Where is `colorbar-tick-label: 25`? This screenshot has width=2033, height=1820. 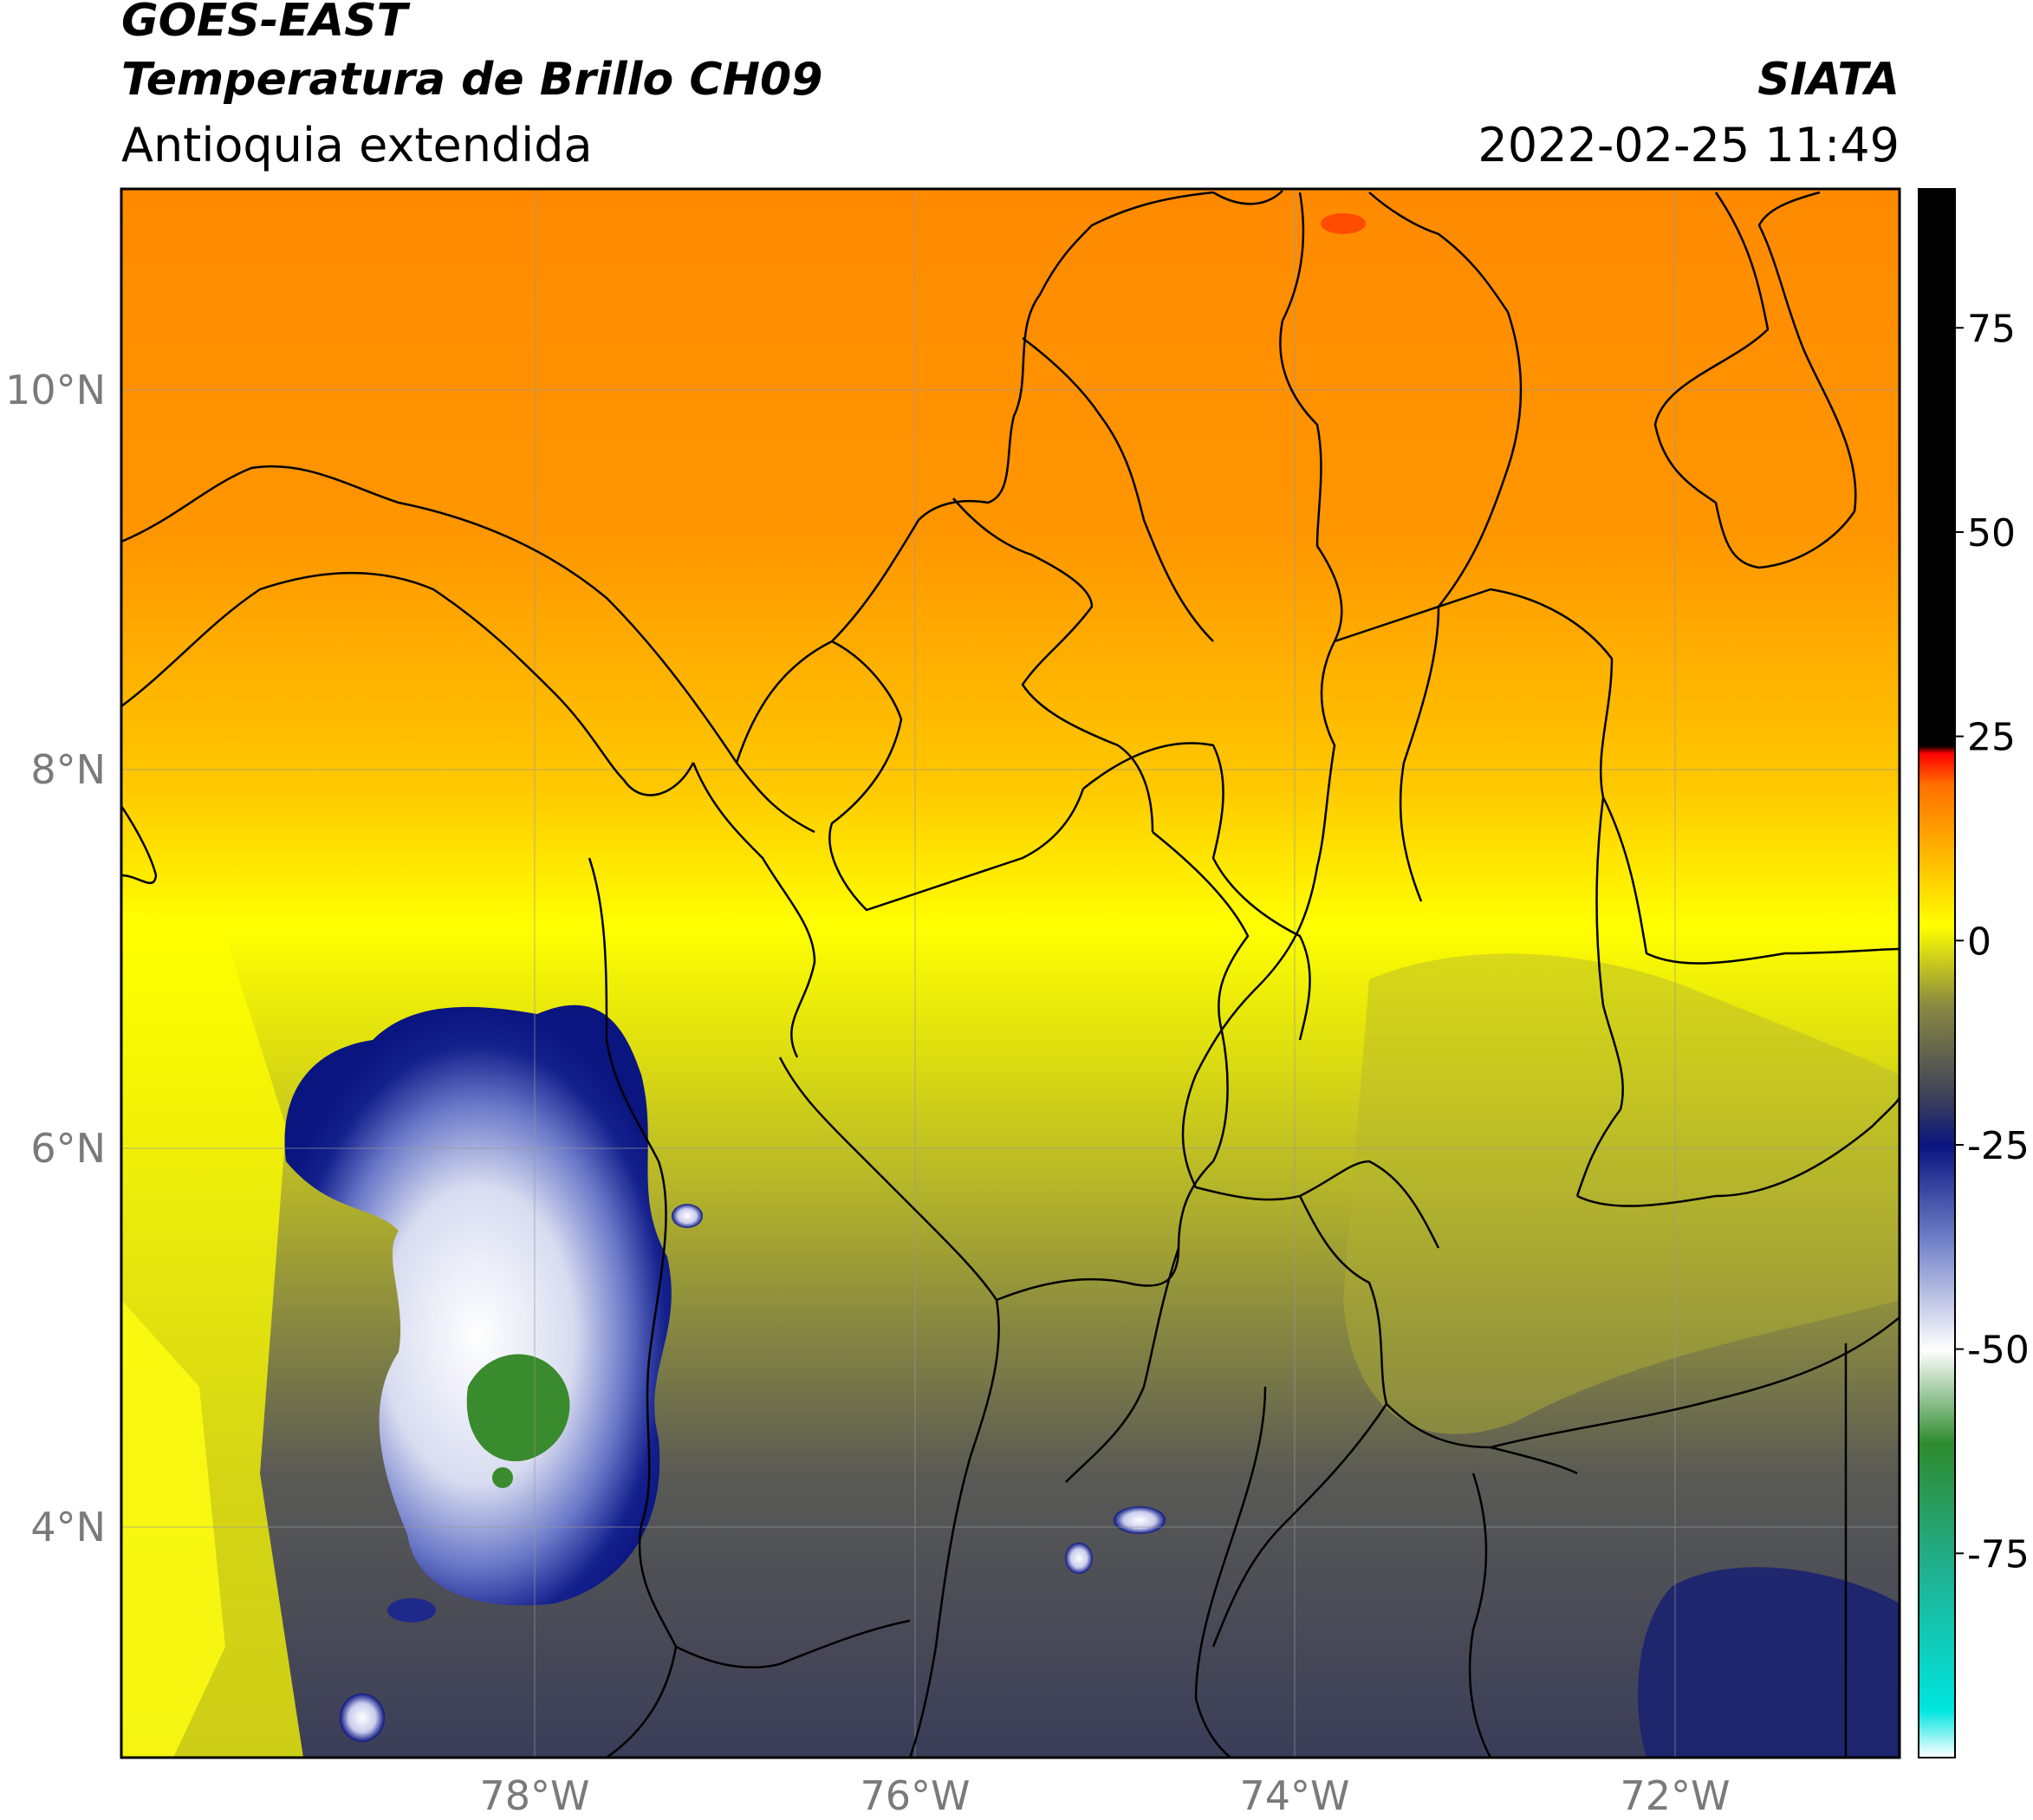 colorbar-tick-label: 25 is located at coordinates (1991, 738).